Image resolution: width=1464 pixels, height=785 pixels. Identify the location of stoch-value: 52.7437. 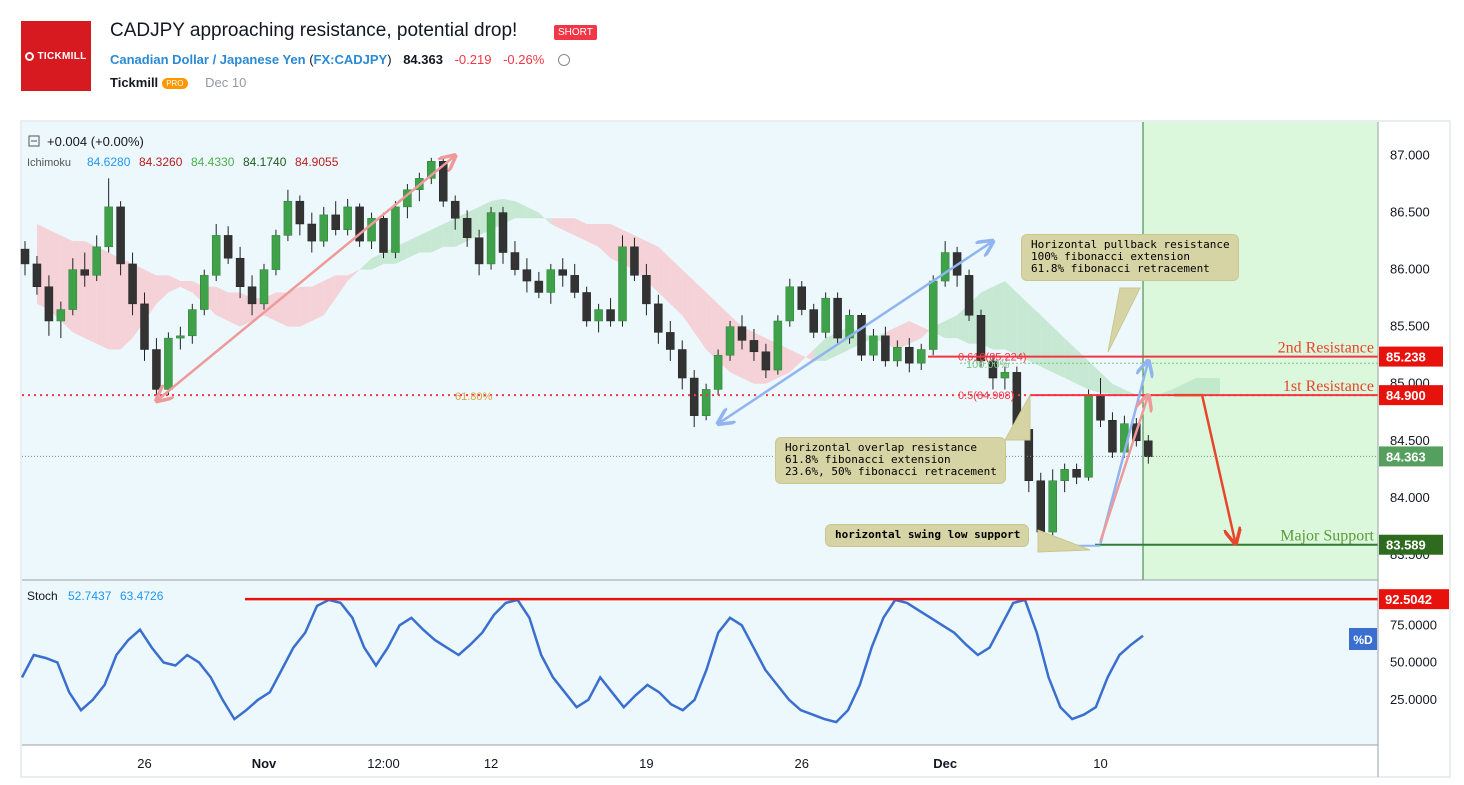
(90, 596).